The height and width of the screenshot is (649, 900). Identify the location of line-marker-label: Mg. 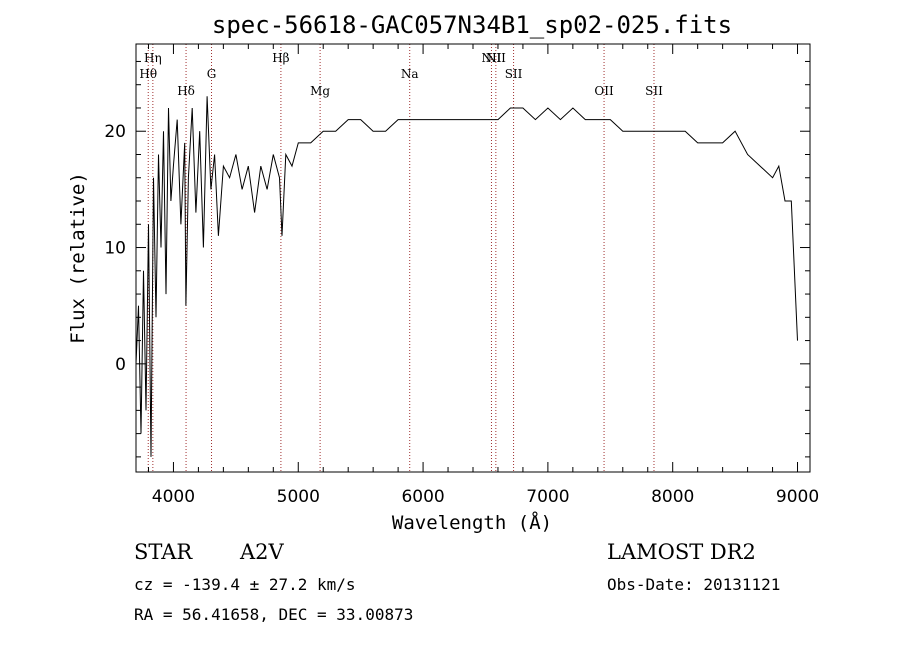
(320, 91).